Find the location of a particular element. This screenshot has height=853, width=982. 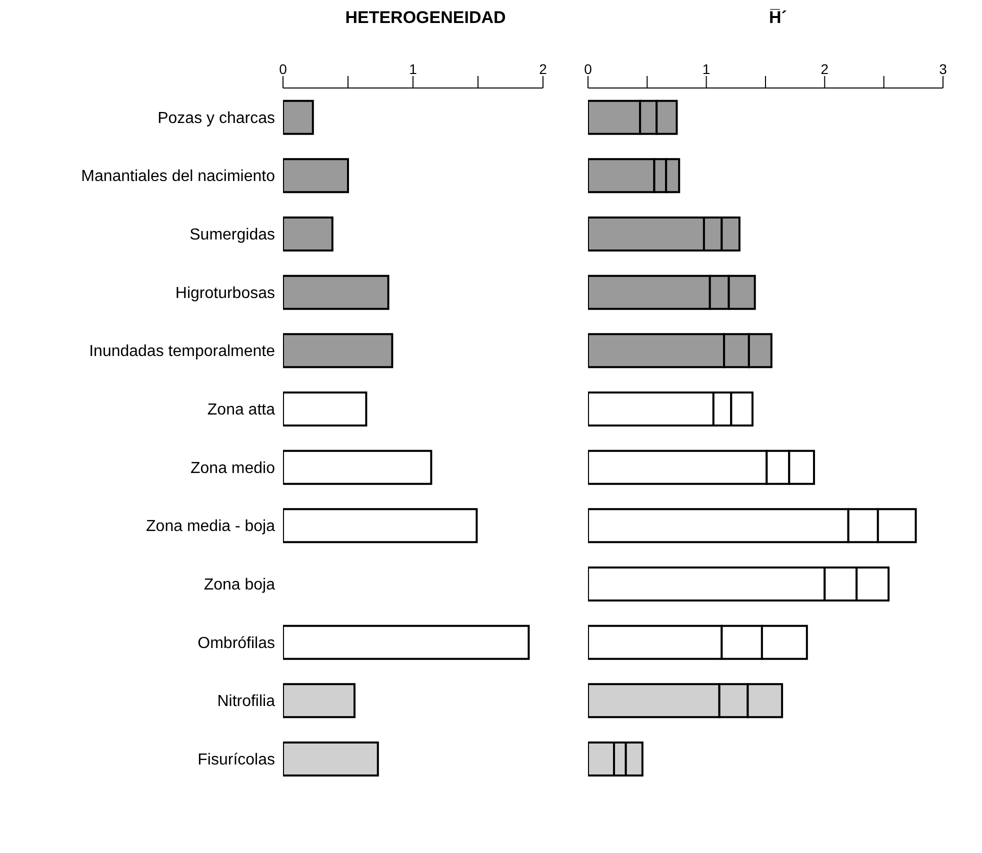

y-tick-label: Manantiales del nacimiento is located at coordinates (178, 177).